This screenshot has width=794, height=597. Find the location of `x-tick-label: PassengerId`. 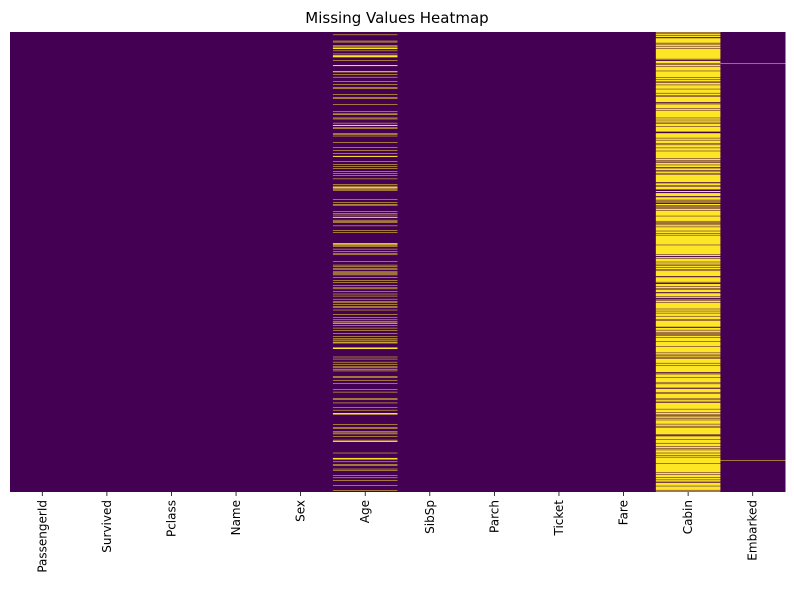

x-tick-label: PassengerId is located at coordinates (42, 536).